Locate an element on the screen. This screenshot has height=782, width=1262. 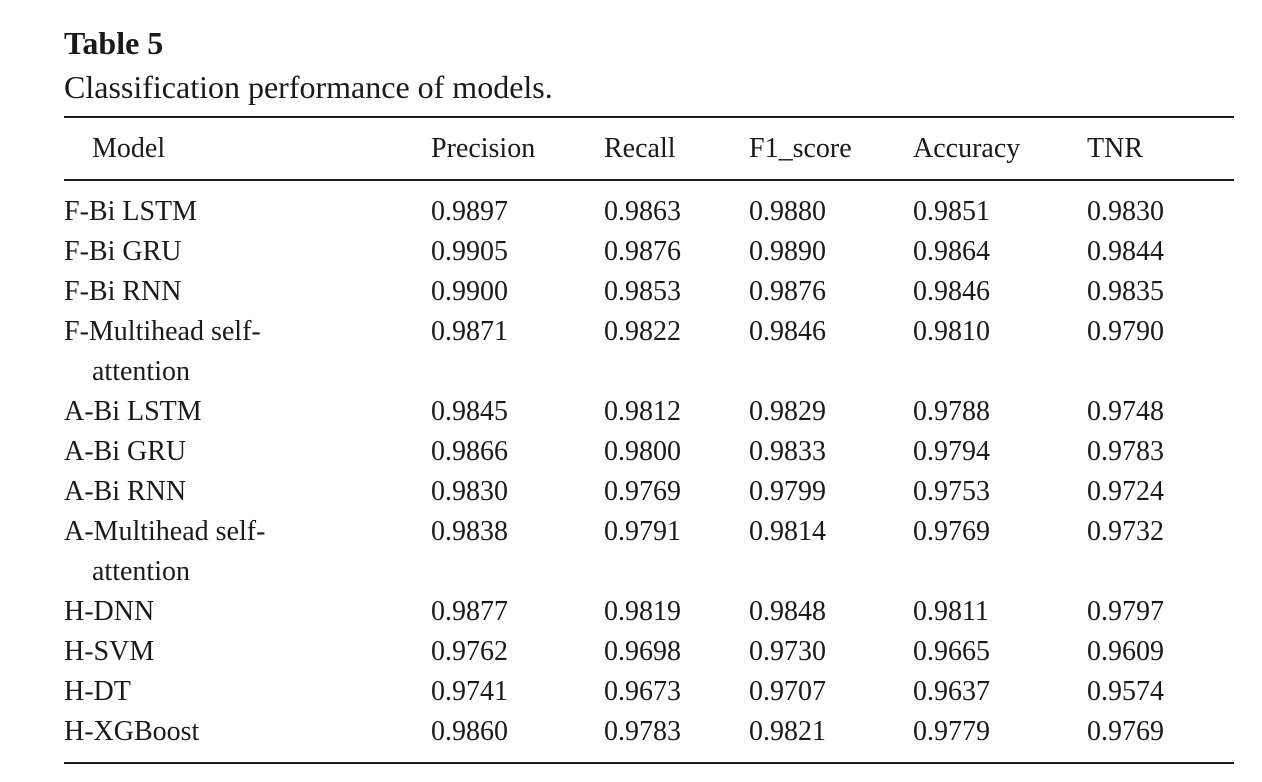
model-name-line: F-Bi LSTM is located at coordinates (131, 211).